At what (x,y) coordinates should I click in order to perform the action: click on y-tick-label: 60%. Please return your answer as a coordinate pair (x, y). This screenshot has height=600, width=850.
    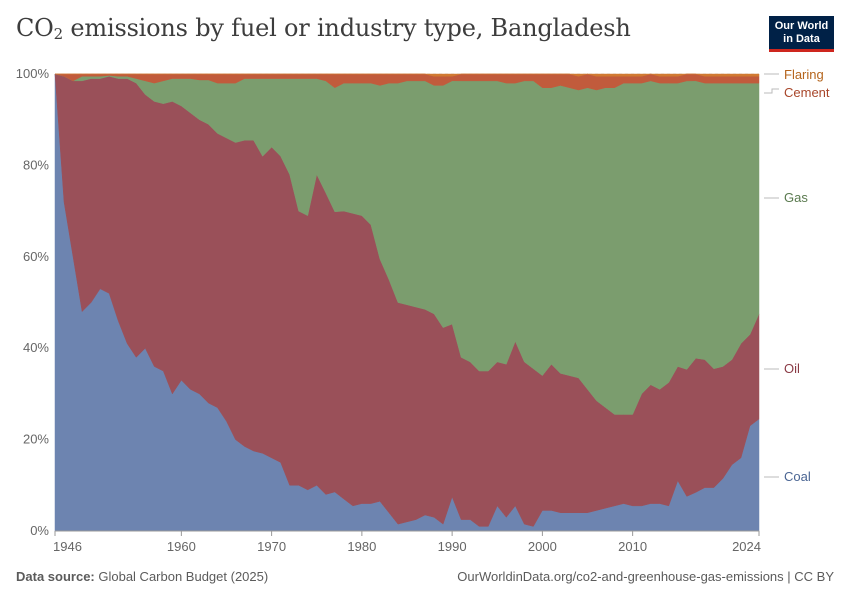
    Looking at the image, I should click on (36, 256).